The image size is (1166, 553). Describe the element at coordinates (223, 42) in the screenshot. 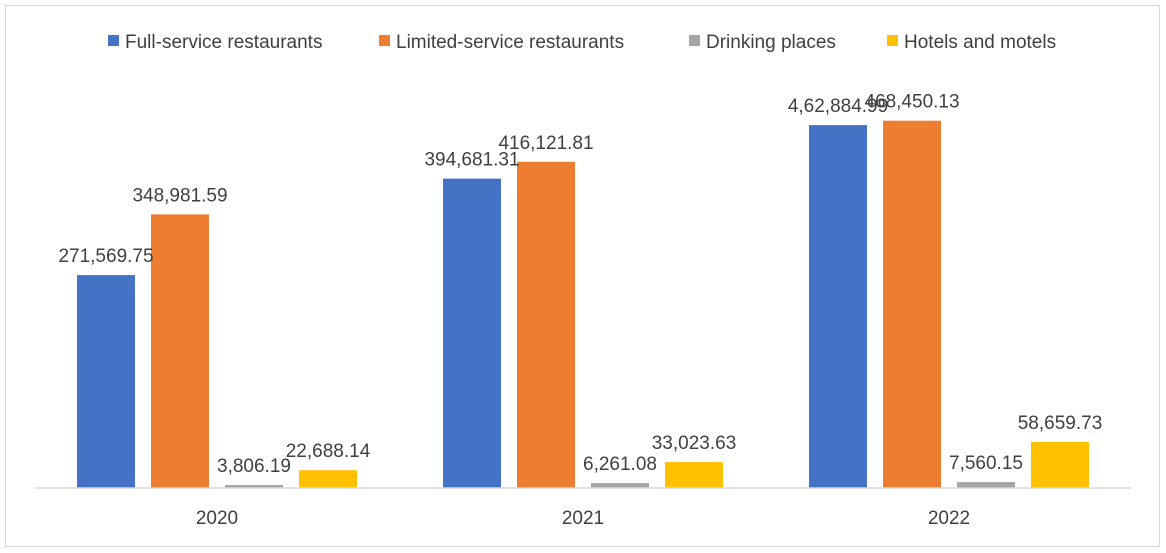

I see `legend-label-full-service-restaurants: Full-service restaurants` at that location.